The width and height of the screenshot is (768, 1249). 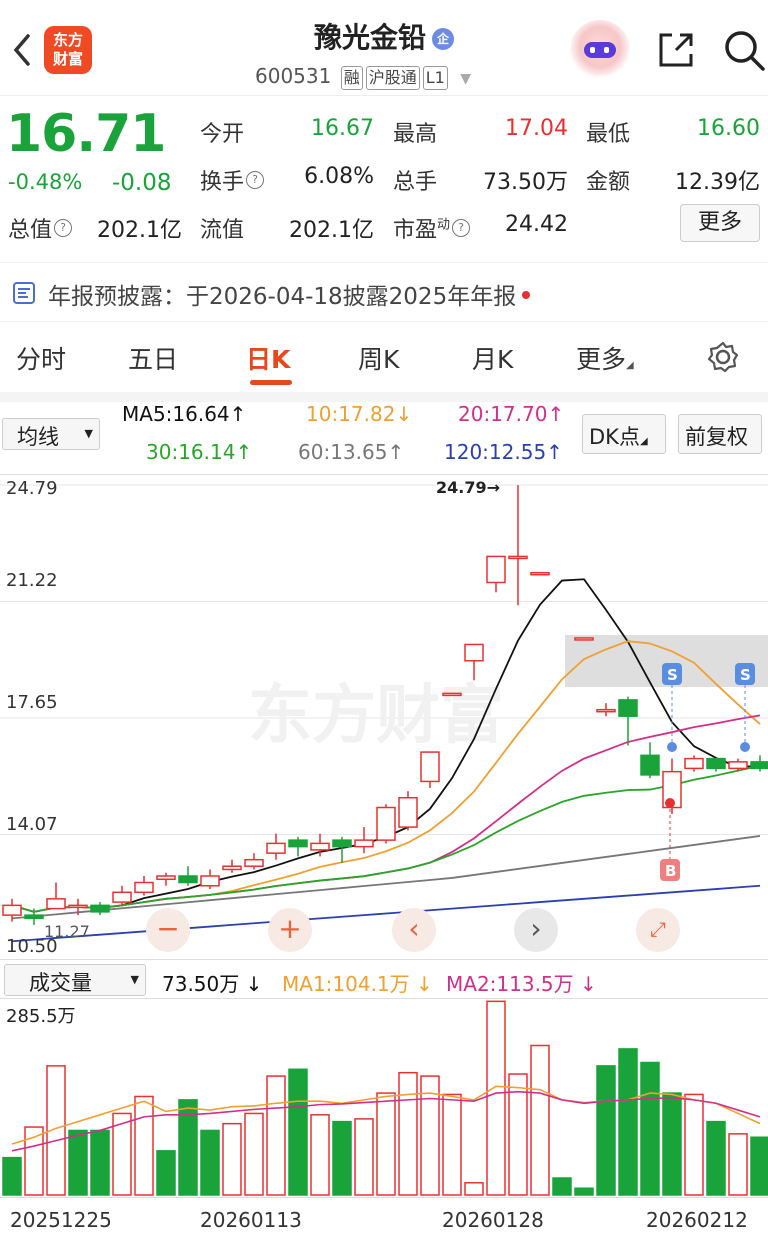 What do you see at coordinates (351, 78) in the screenshot?
I see `tag-margin: 融` at bounding box center [351, 78].